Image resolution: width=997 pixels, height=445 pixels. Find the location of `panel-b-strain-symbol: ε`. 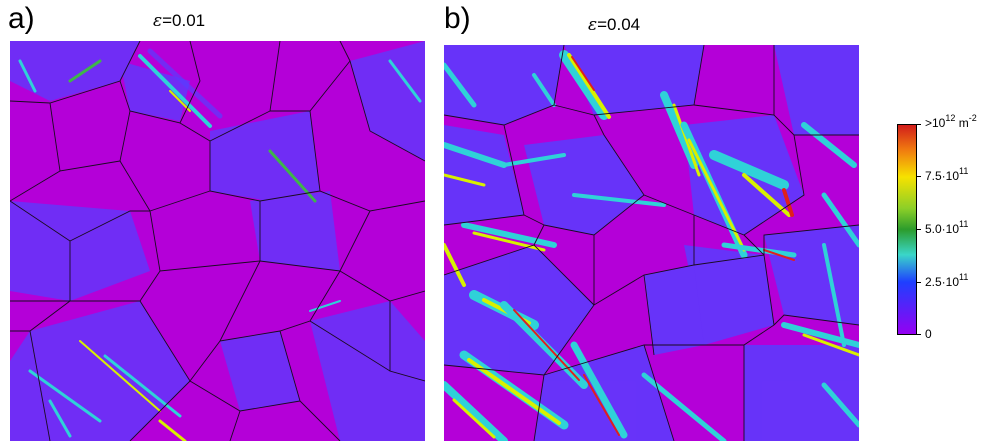

panel-b-strain-symbol: ε is located at coordinates (593, 25).